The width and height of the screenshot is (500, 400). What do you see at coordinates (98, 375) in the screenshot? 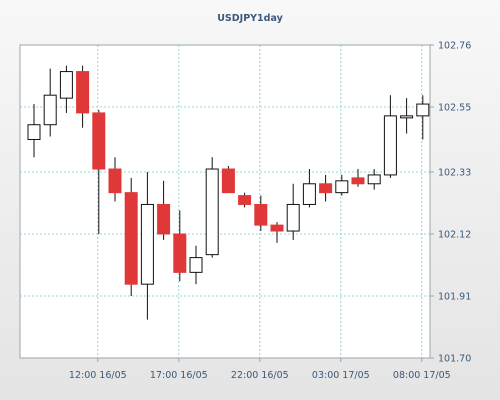
I see `x-tick-label: 12:00 16/05` at bounding box center [98, 375].